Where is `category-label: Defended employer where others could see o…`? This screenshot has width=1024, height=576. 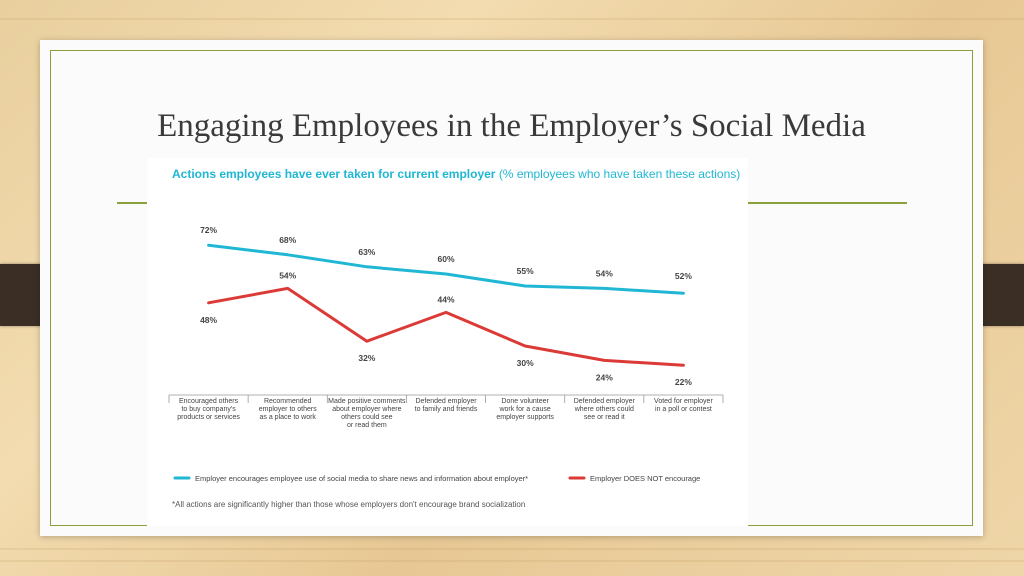 category-label: Defended employer where others could see o… is located at coordinates (605, 409).